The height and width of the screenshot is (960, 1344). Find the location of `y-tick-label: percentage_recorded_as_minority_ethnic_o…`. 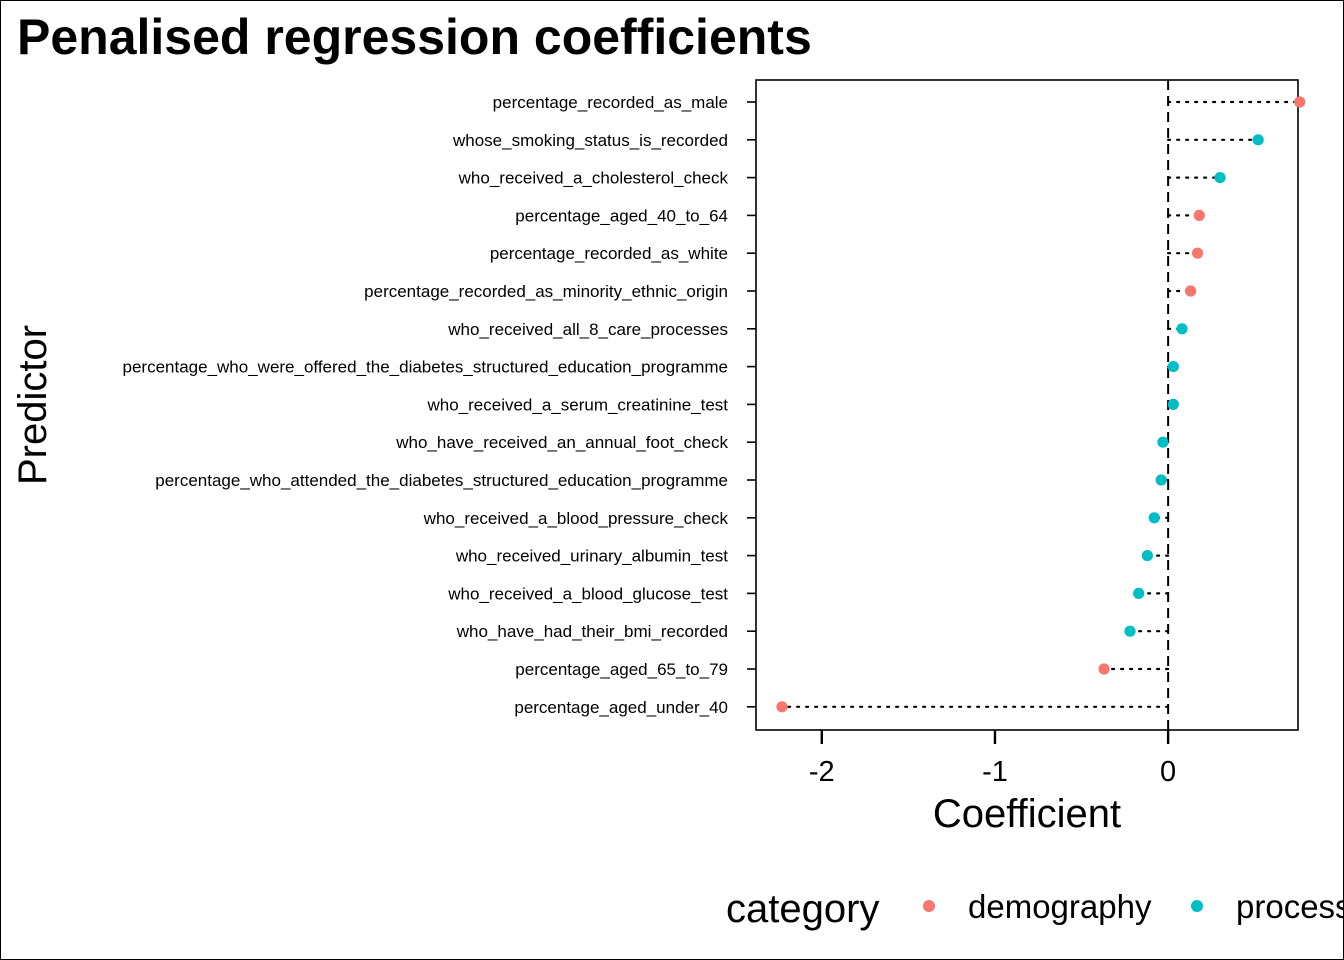

y-tick-label: percentage_recorded_as_minority_ethnic_o… is located at coordinates (546, 291).